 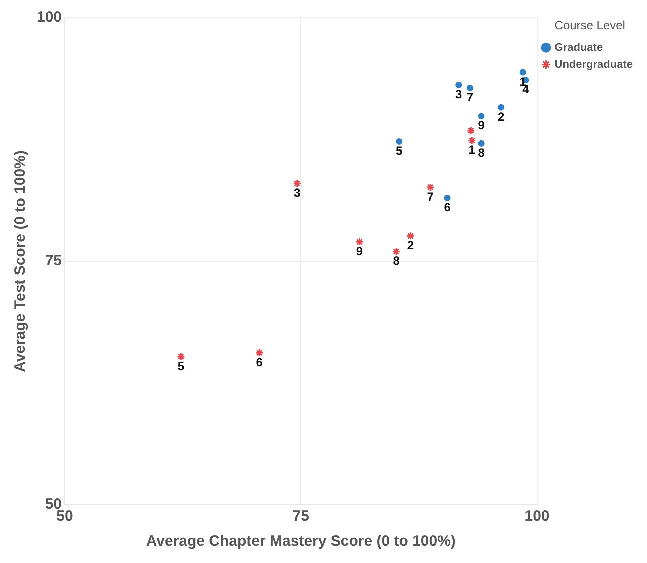 I want to click on x-tick-label: 75, so click(x=301, y=517).